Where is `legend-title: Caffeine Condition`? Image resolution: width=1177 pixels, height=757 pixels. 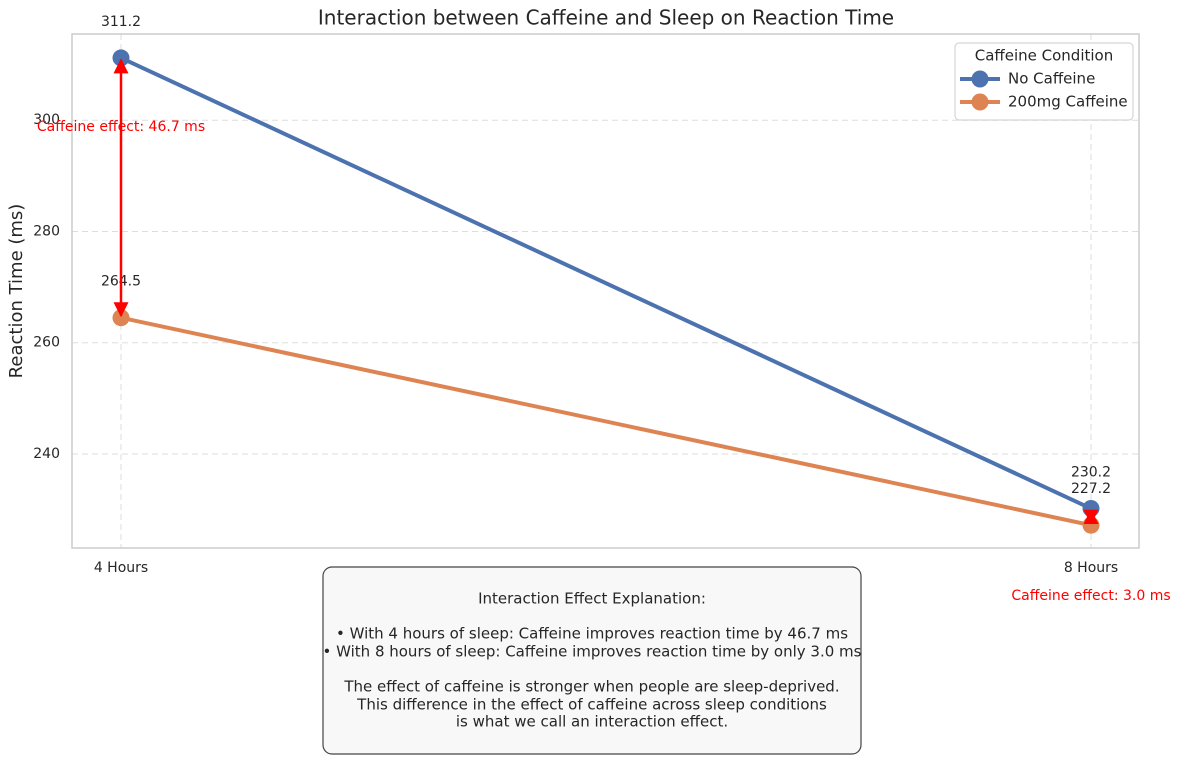 legend-title: Caffeine Condition is located at coordinates (1044, 56).